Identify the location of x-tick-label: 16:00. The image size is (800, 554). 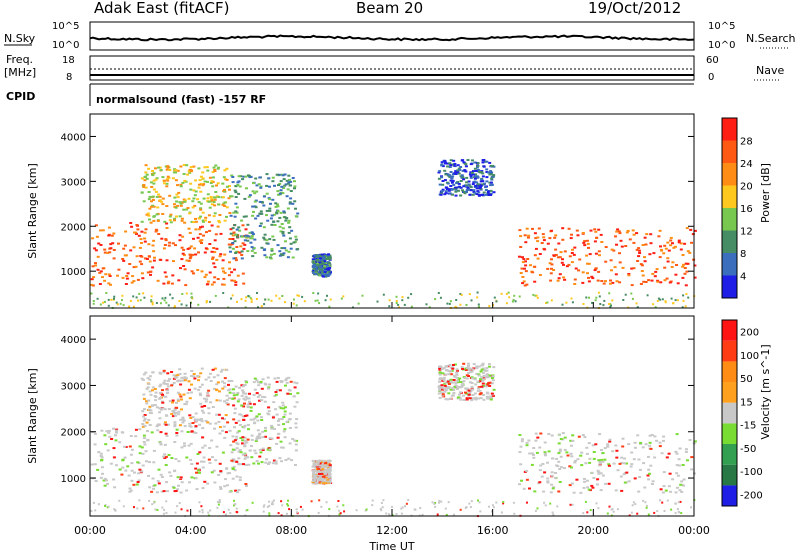
(493, 530).